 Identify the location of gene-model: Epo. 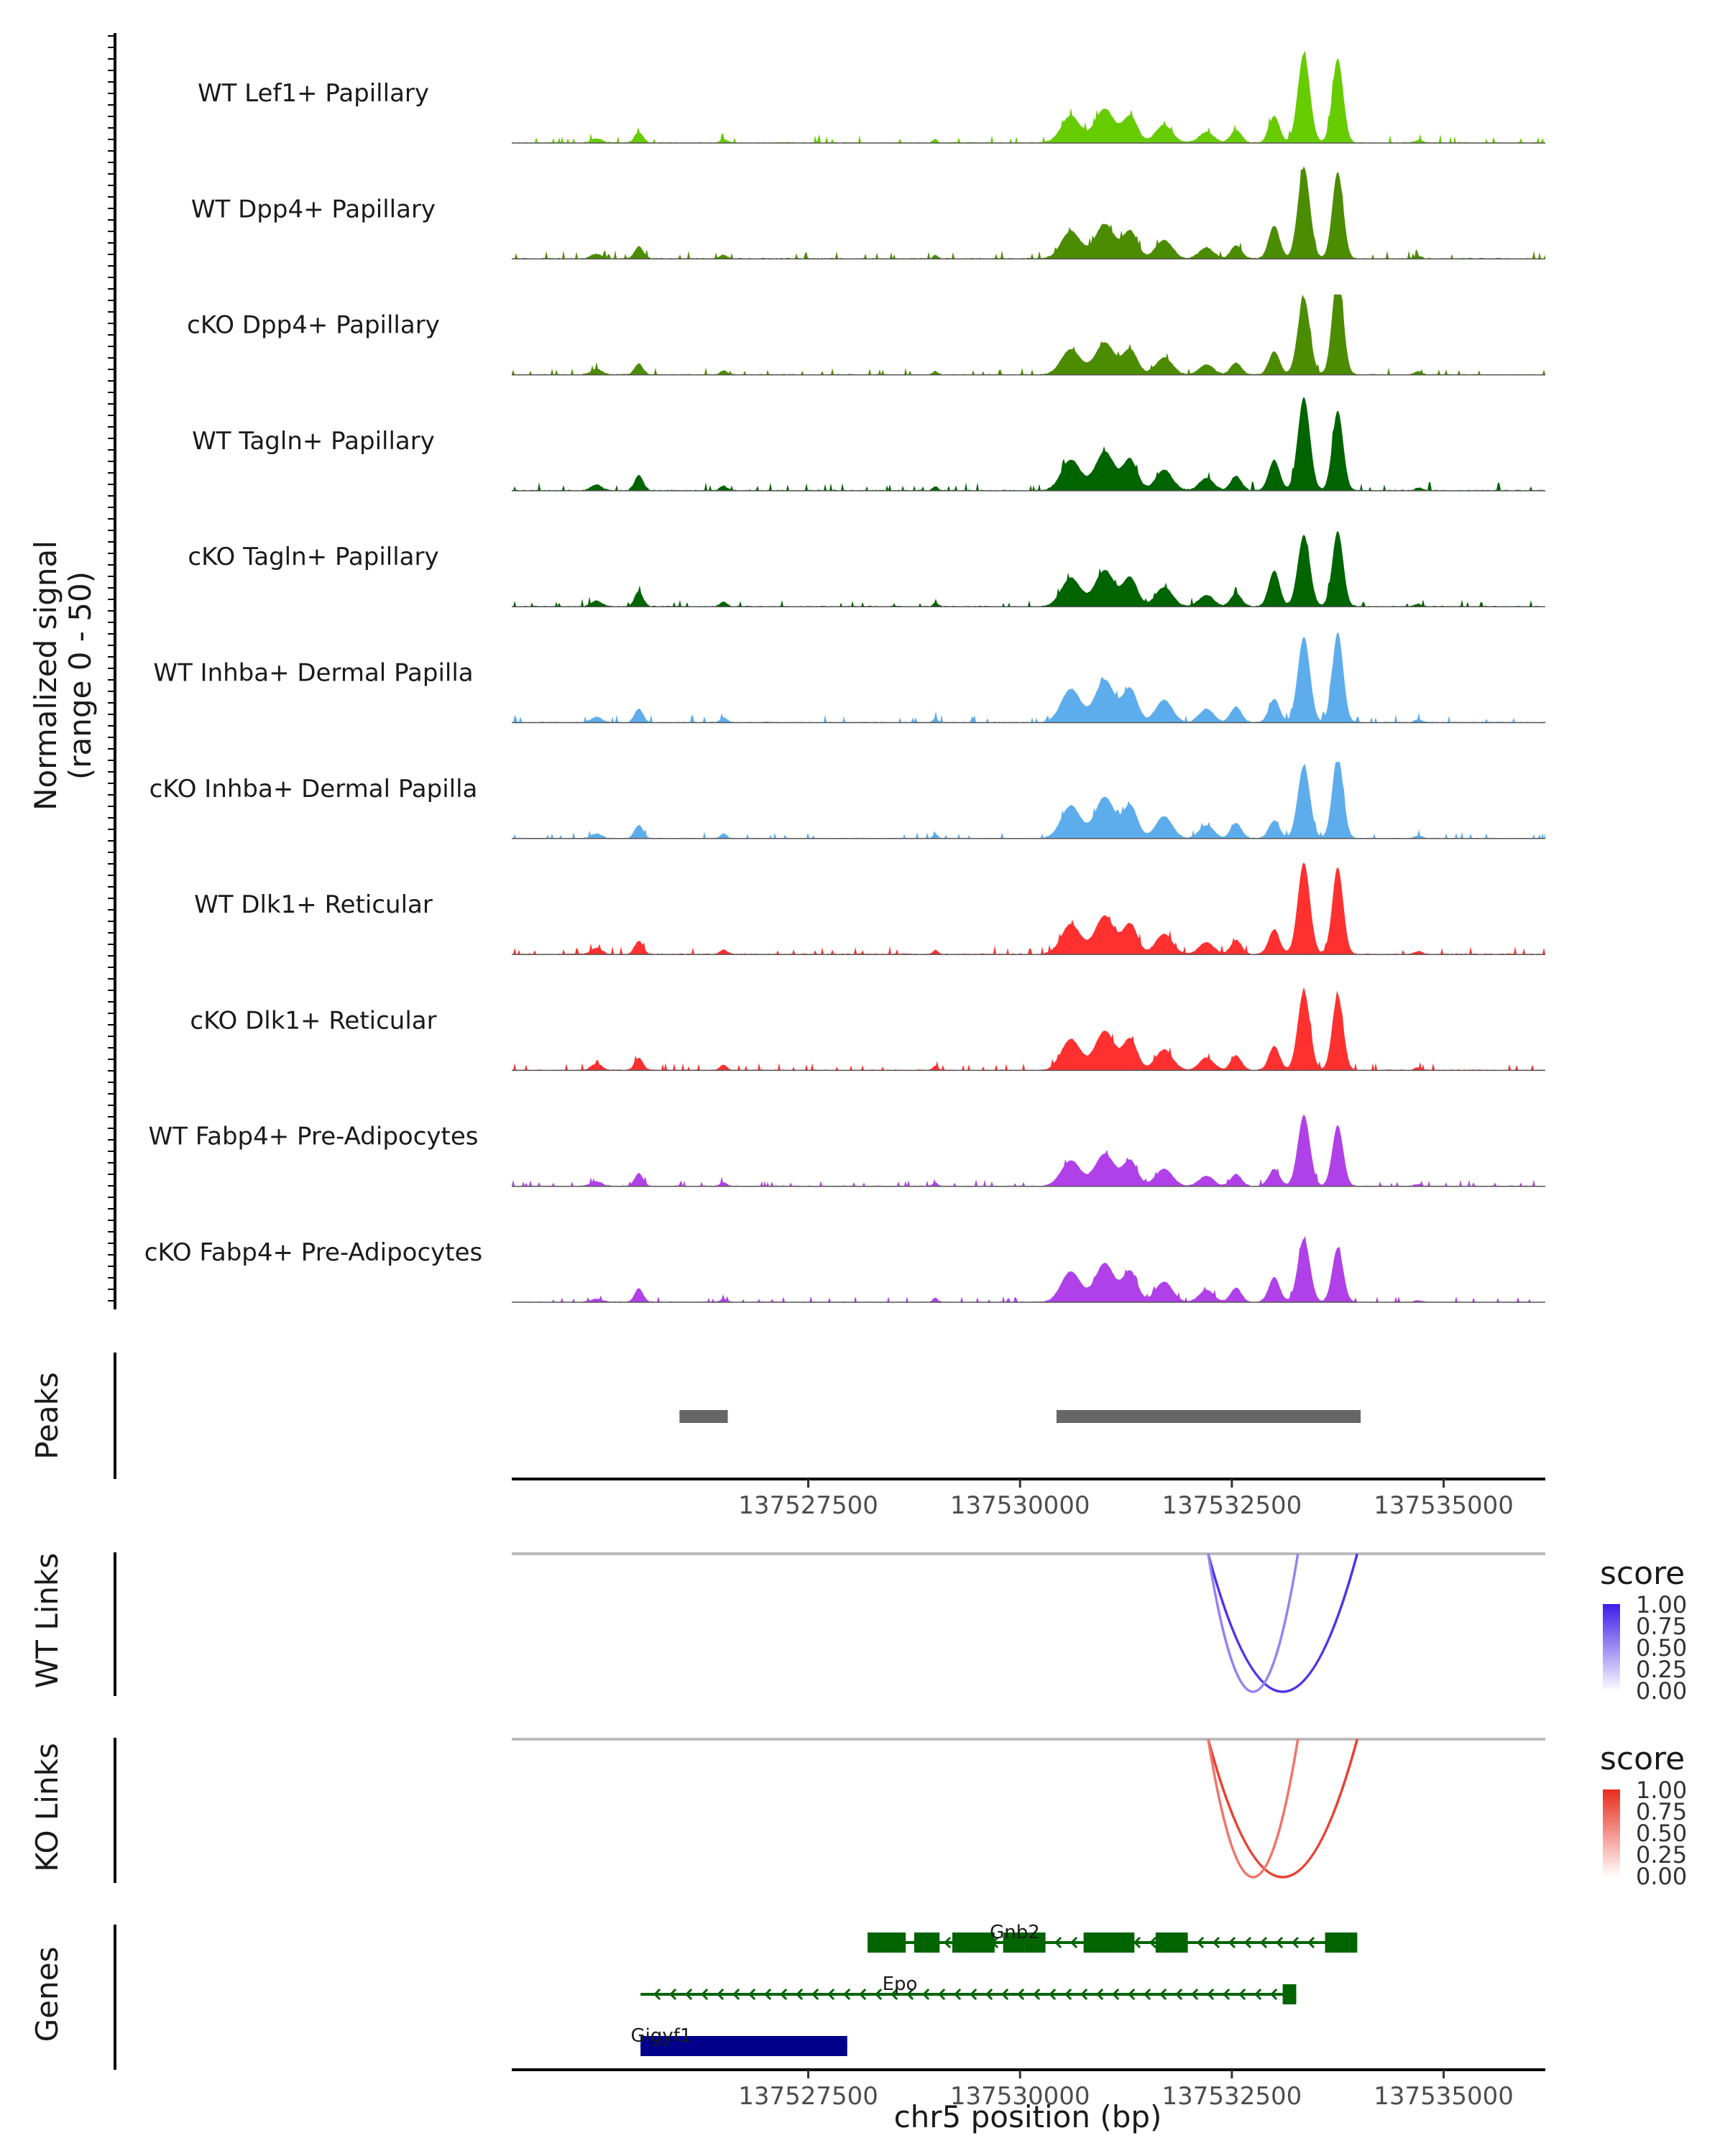
(968, 1989).